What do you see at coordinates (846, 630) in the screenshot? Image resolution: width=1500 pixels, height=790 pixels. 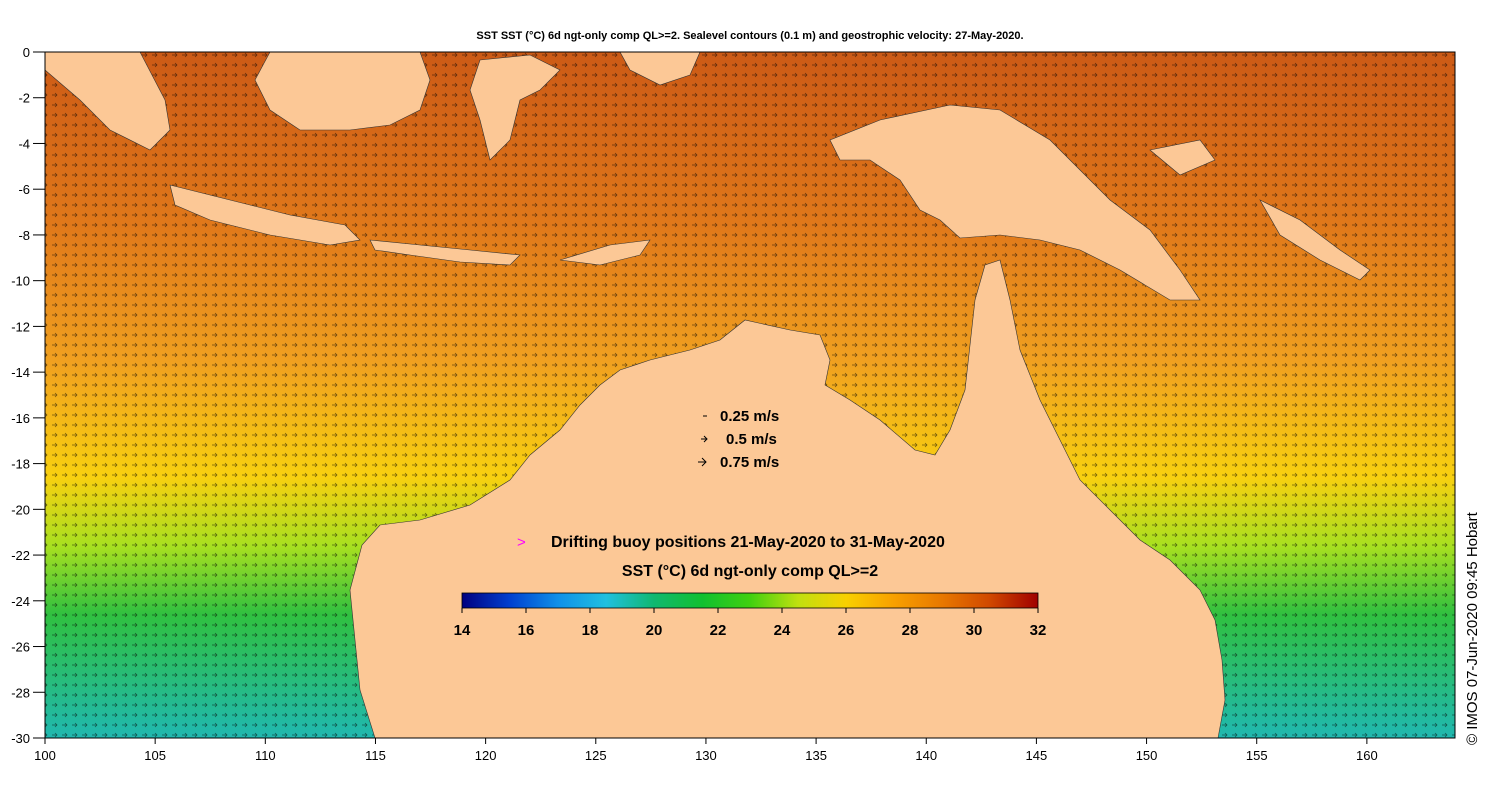 I see `colorbar-tick-label: 26` at bounding box center [846, 630].